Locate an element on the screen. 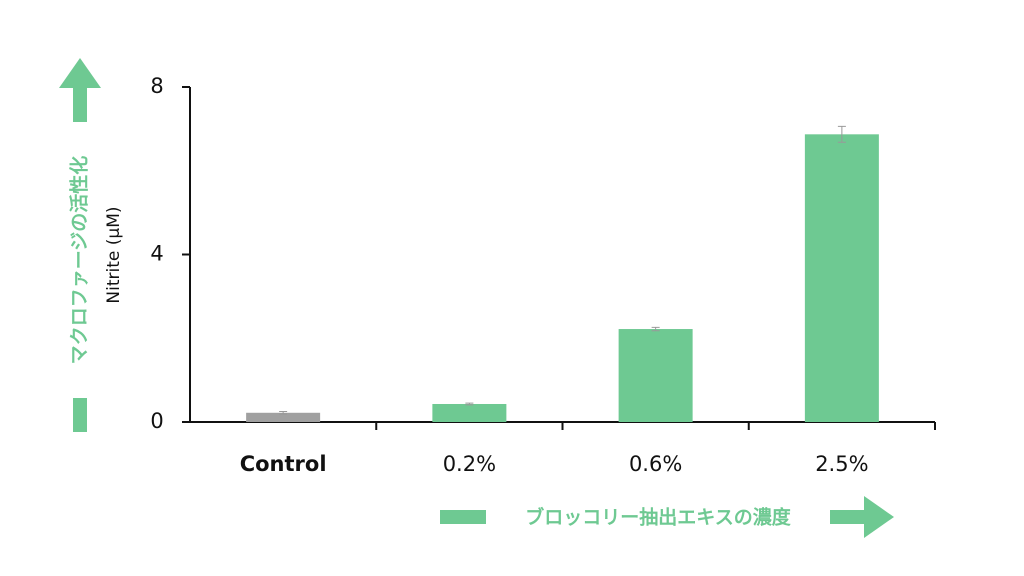  x-tick-label: Control is located at coordinates (283, 464).